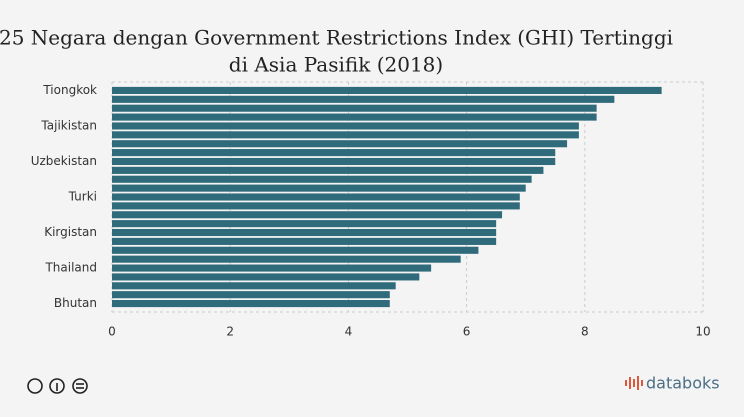 The height and width of the screenshot is (417, 744). What do you see at coordinates (68, 125) in the screenshot?
I see `y-tick-label: Tajikistan` at bounding box center [68, 125].